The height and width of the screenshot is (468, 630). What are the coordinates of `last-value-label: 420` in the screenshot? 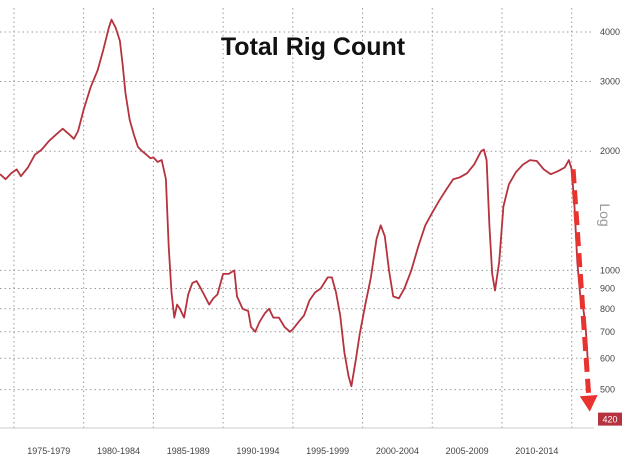 It's located at (609, 420).